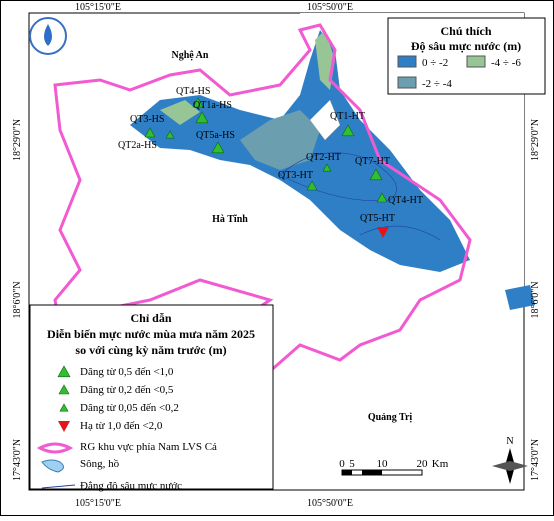 This screenshot has width=554, height=521. Describe the element at coordinates (129, 408) in the screenshot. I see `guide-label: Dâng từ 0,05 đến <0,2` at that location.